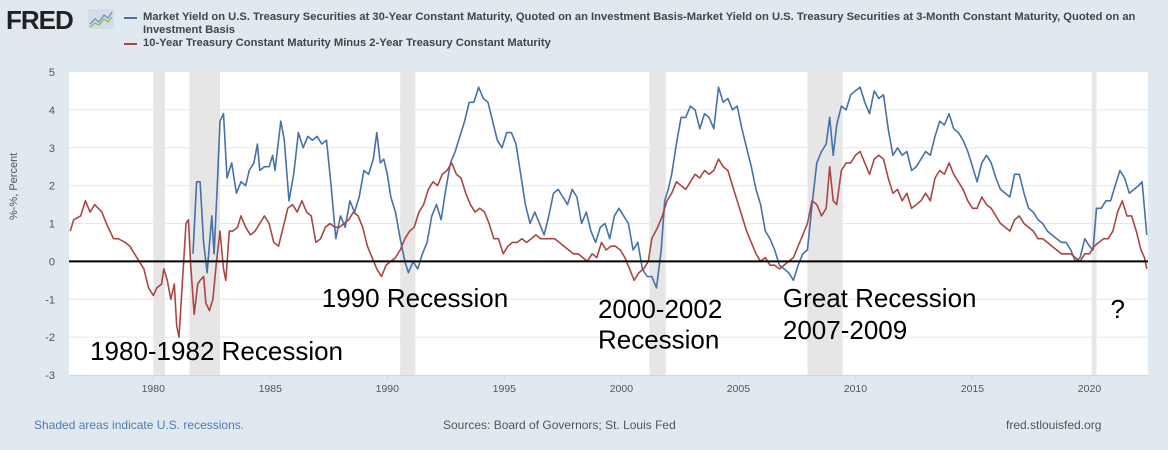 Image resolution: width=1168 pixels, height=450 pixels. Describe the element at coordinates (415, 298) in the screenshot. I see `annotation-label: 1990 Recession` at that location.